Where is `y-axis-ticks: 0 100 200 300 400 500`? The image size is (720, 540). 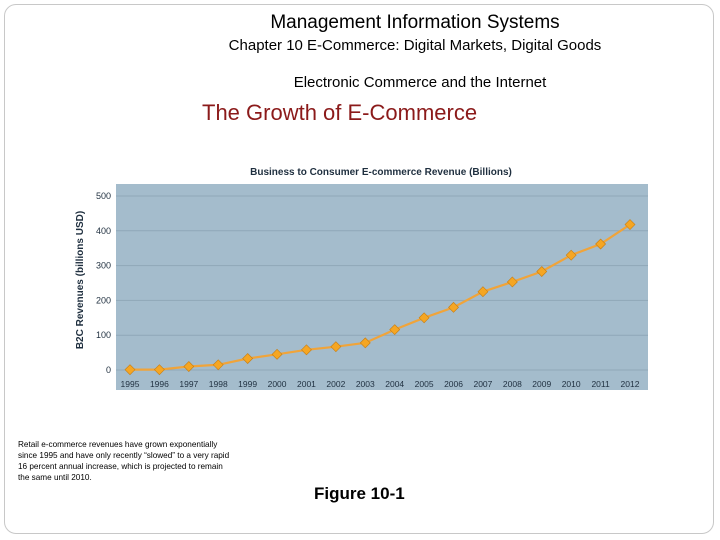 y-axis-ticks: 0 100 200 300 400 500 is located at coordinates (103, 283).